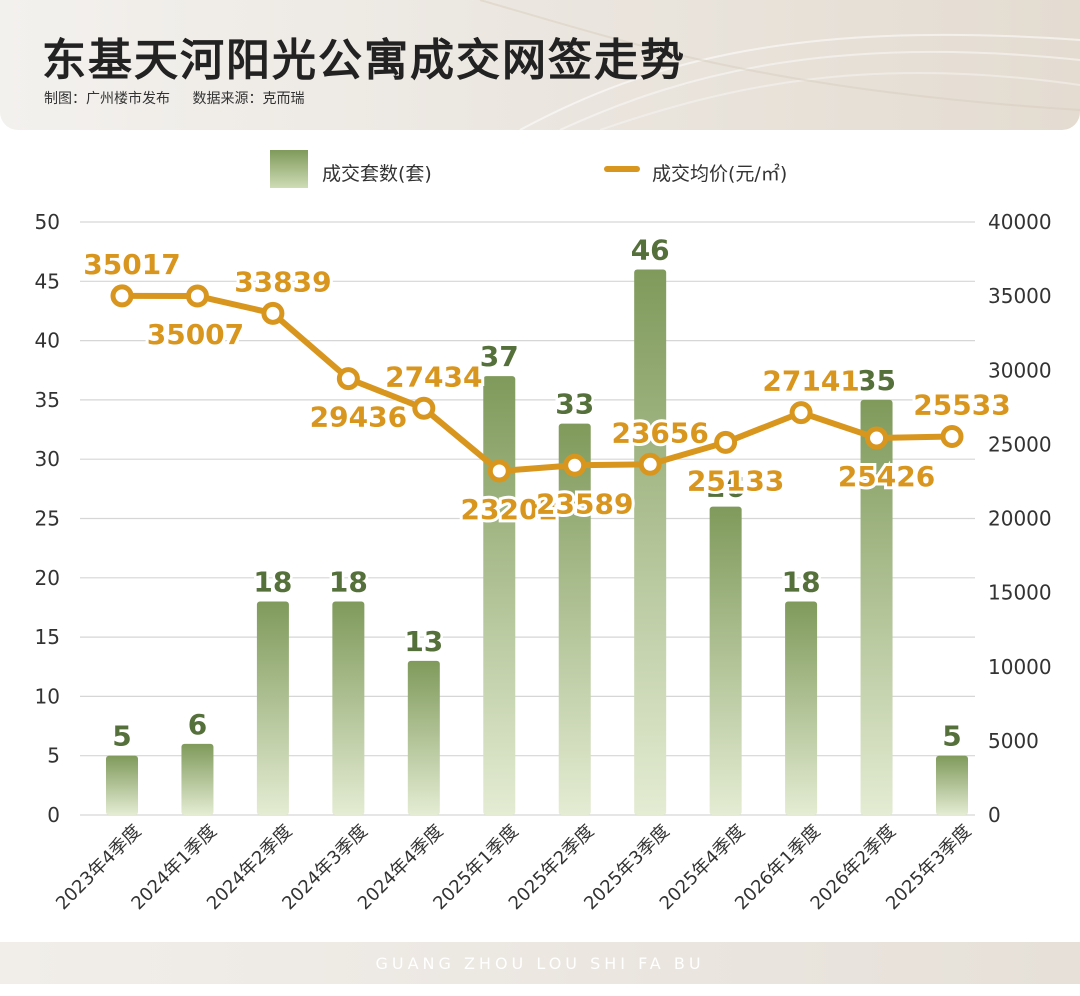 The image size is (1080, 996). I want to click on bar-value-label: 6, so click(197, 724).